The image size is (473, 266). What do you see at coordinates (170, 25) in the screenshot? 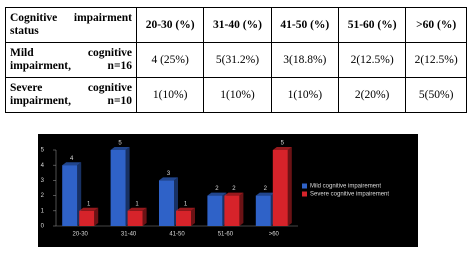
I see `header-cell: 20-30 (%)` at bounding box center [170, 25].